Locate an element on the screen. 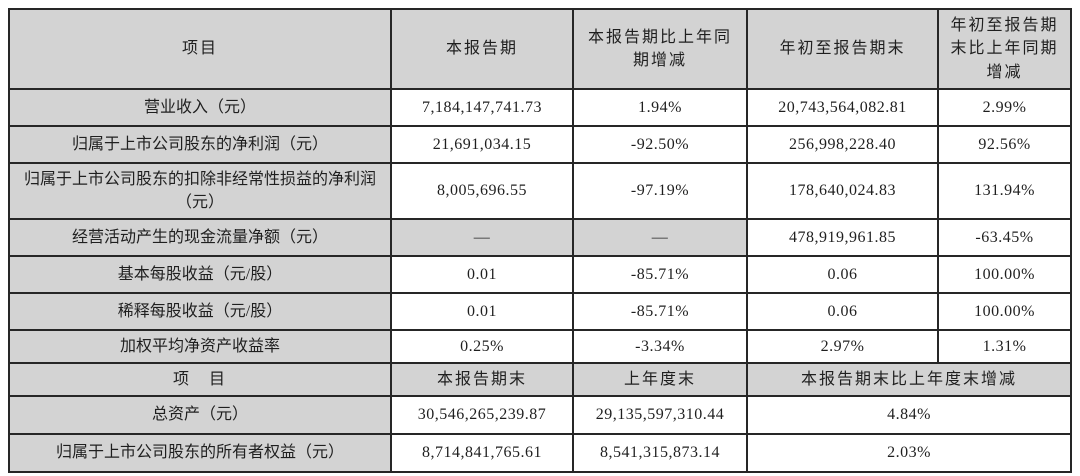  value-cell: 2.97% is located at coordinates (842, 346).